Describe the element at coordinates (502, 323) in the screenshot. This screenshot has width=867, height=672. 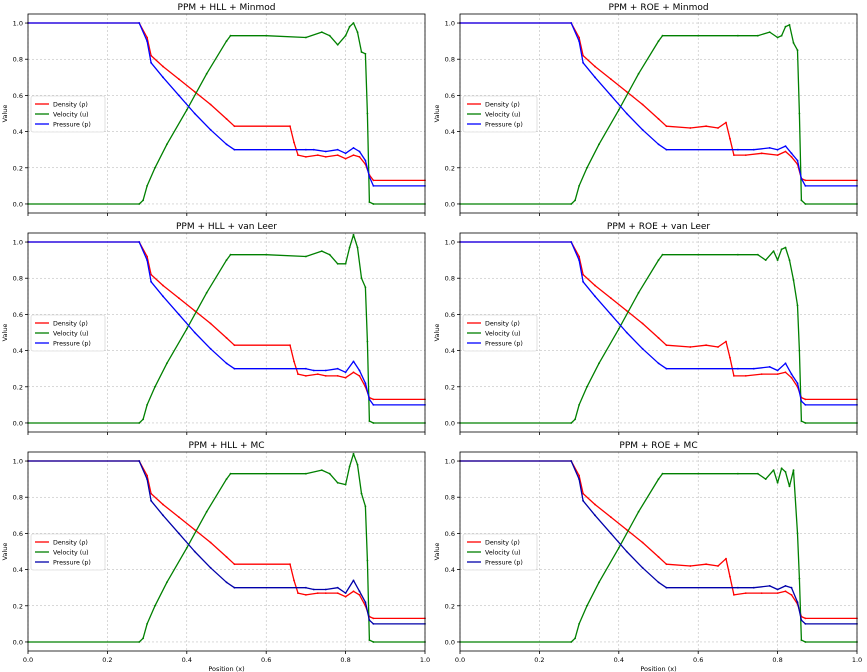
I see `legend-label: Density (ρ)` at that location.